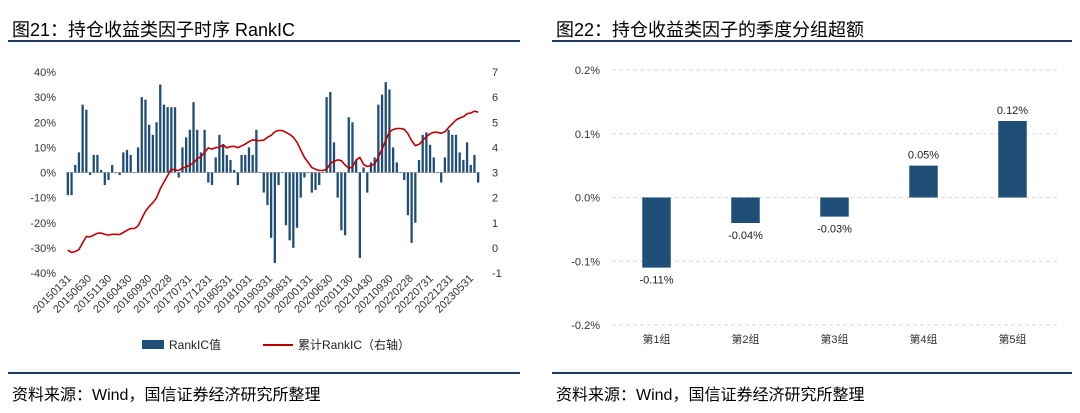 The image size is (1080, 413). Describe the element at coordinates (745, 339) in the screenshot. I see `x-axis-category-label: 第2组` at that location.